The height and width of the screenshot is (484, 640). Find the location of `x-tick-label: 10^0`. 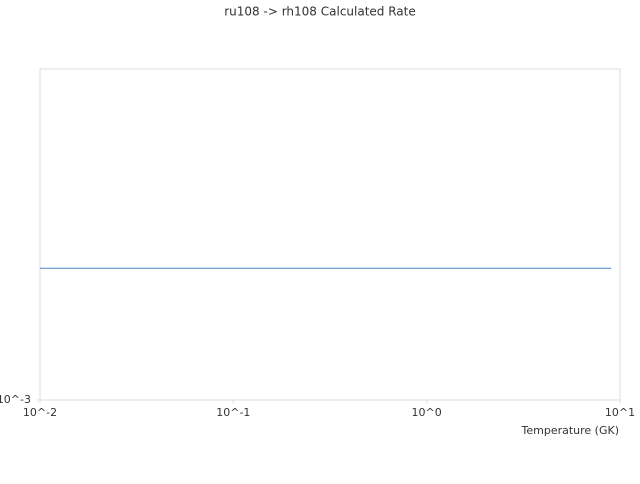

x-tick-label: 10^0 is located at coordinates (427, 412).